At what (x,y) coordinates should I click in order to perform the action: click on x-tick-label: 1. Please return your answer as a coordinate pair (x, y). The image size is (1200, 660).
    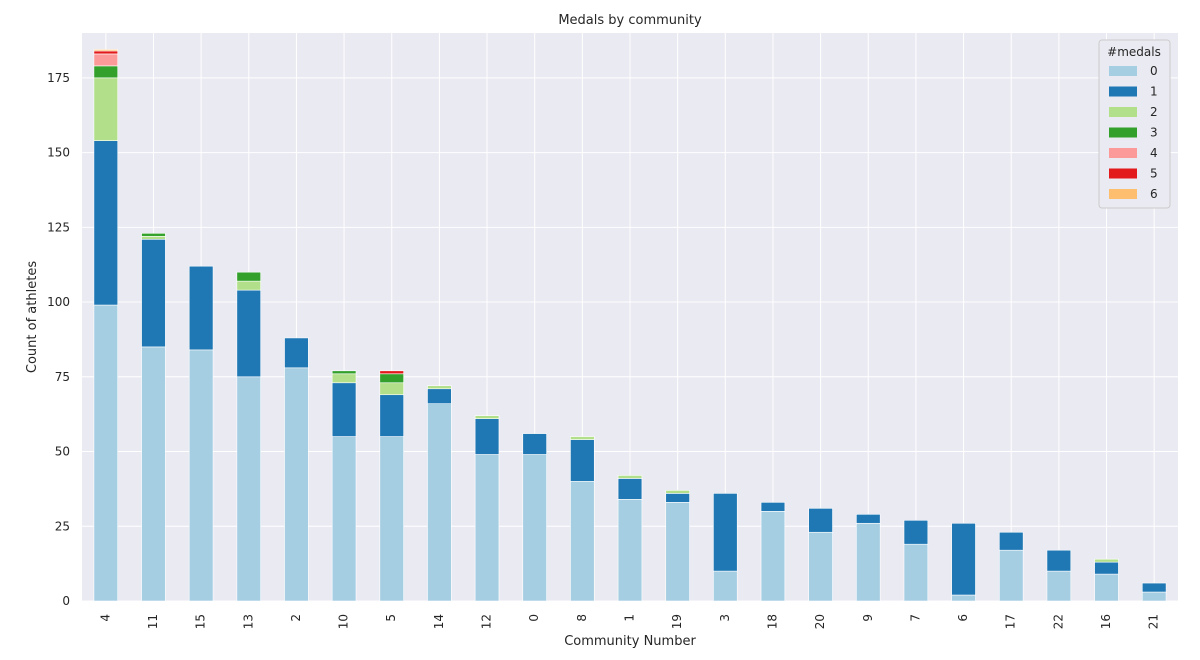
    Looking at the image, I should click on (630, 618).